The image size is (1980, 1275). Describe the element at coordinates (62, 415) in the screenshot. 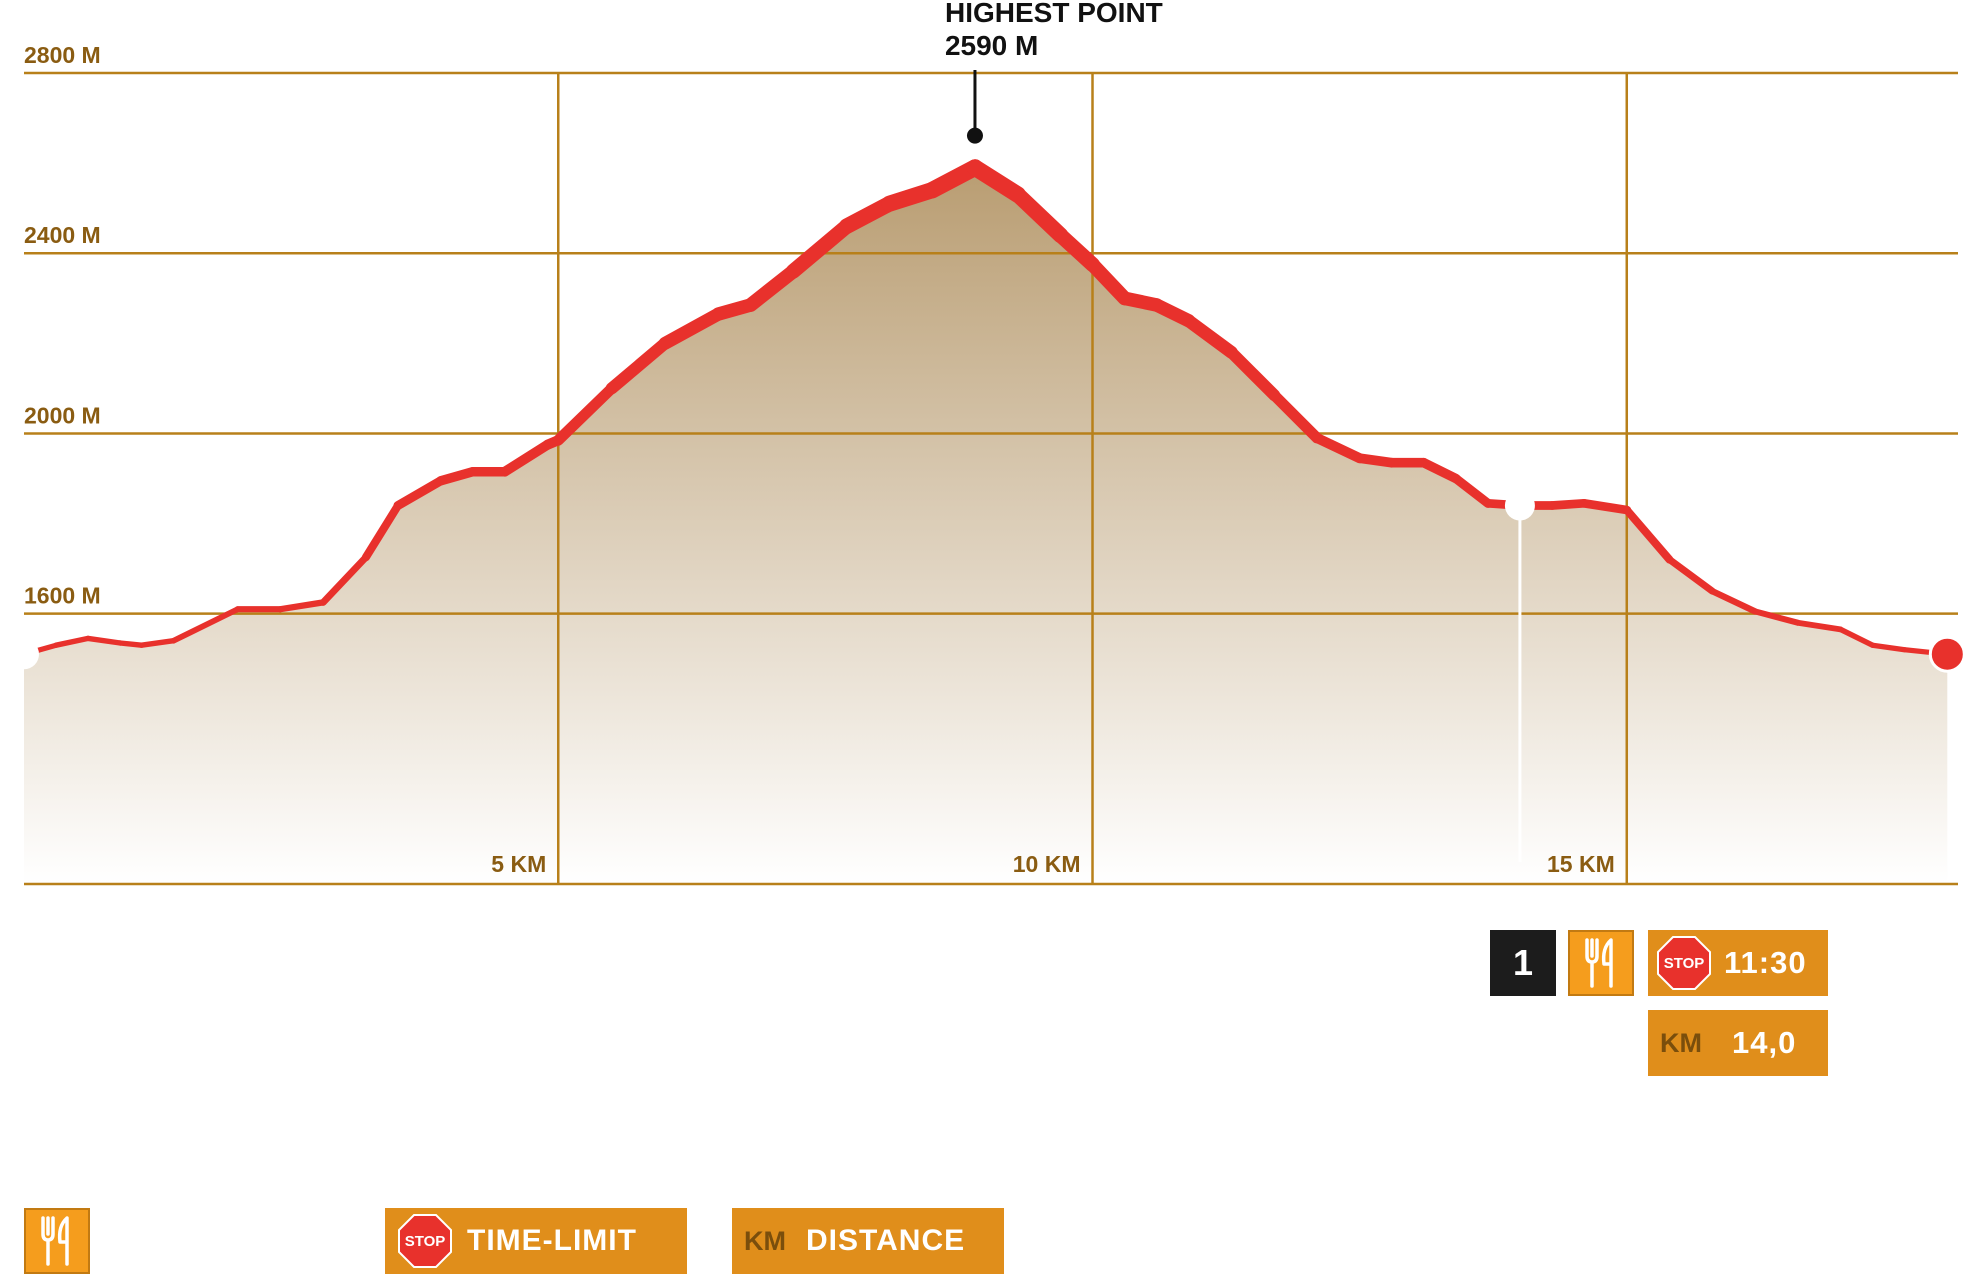

I see `y-tick-label: 2000 M` at that location.